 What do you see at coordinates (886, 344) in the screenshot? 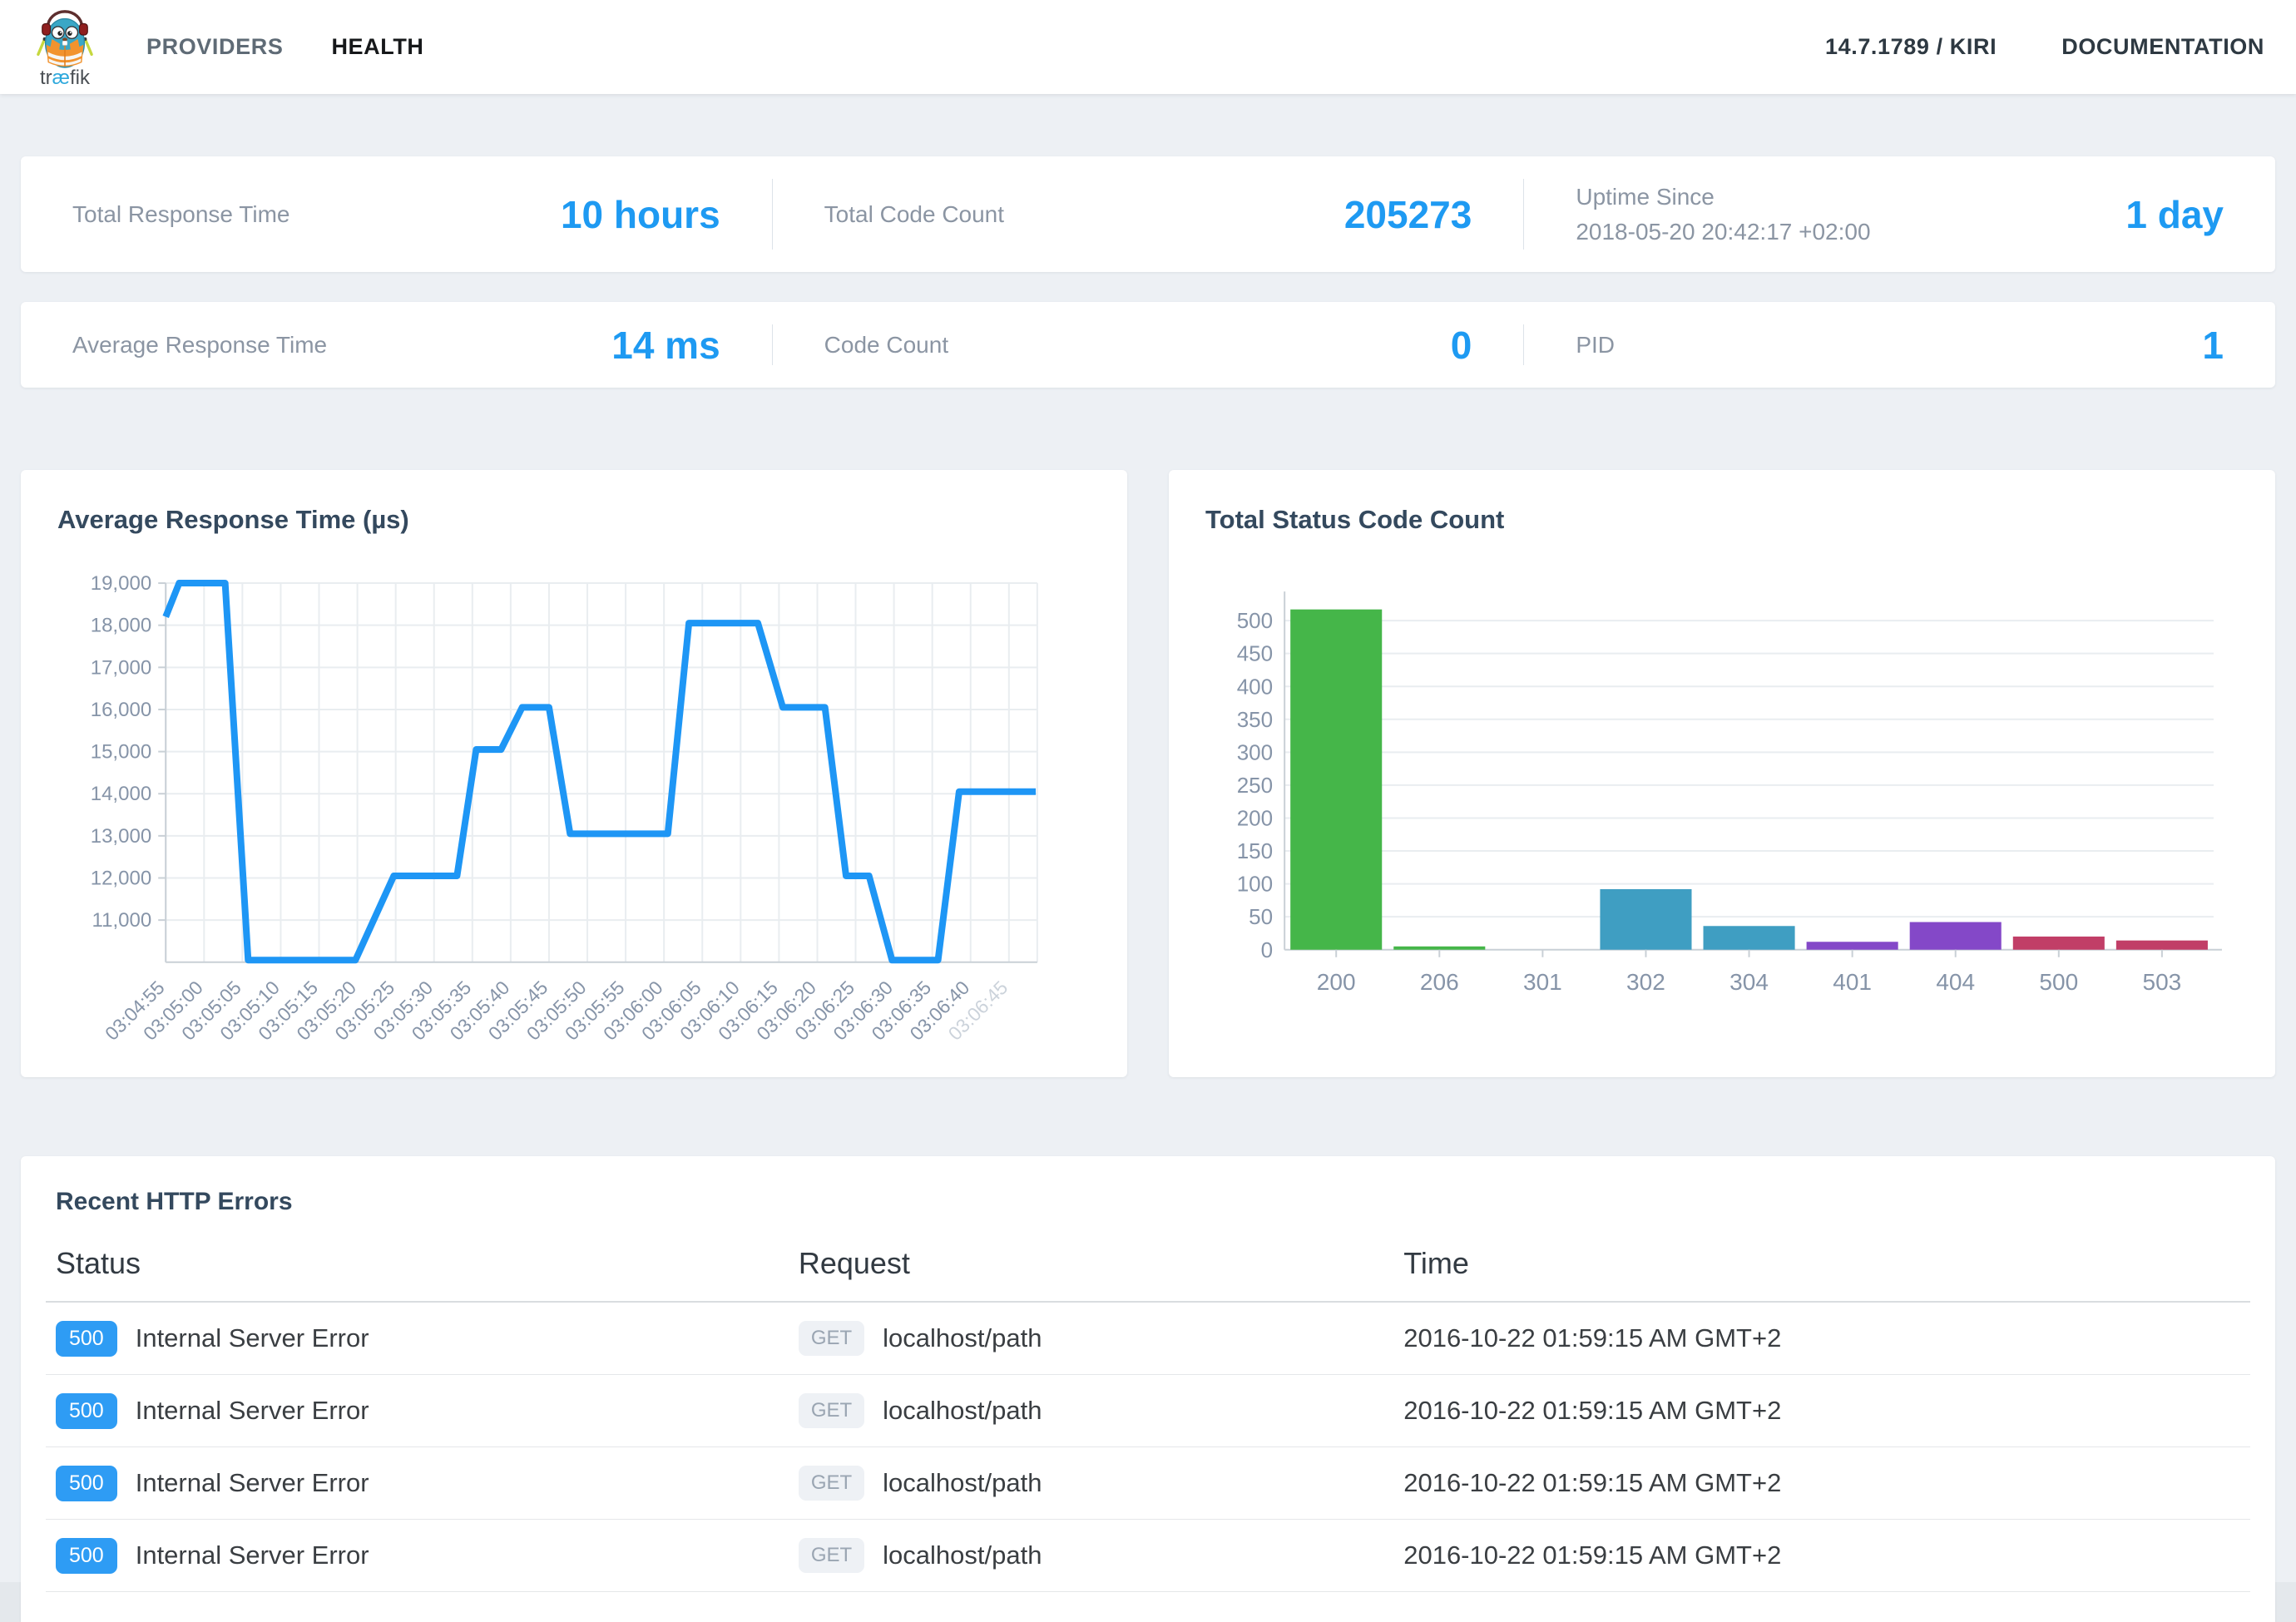
I see `stat-label: Code Count` at bounding box center [886, 344].